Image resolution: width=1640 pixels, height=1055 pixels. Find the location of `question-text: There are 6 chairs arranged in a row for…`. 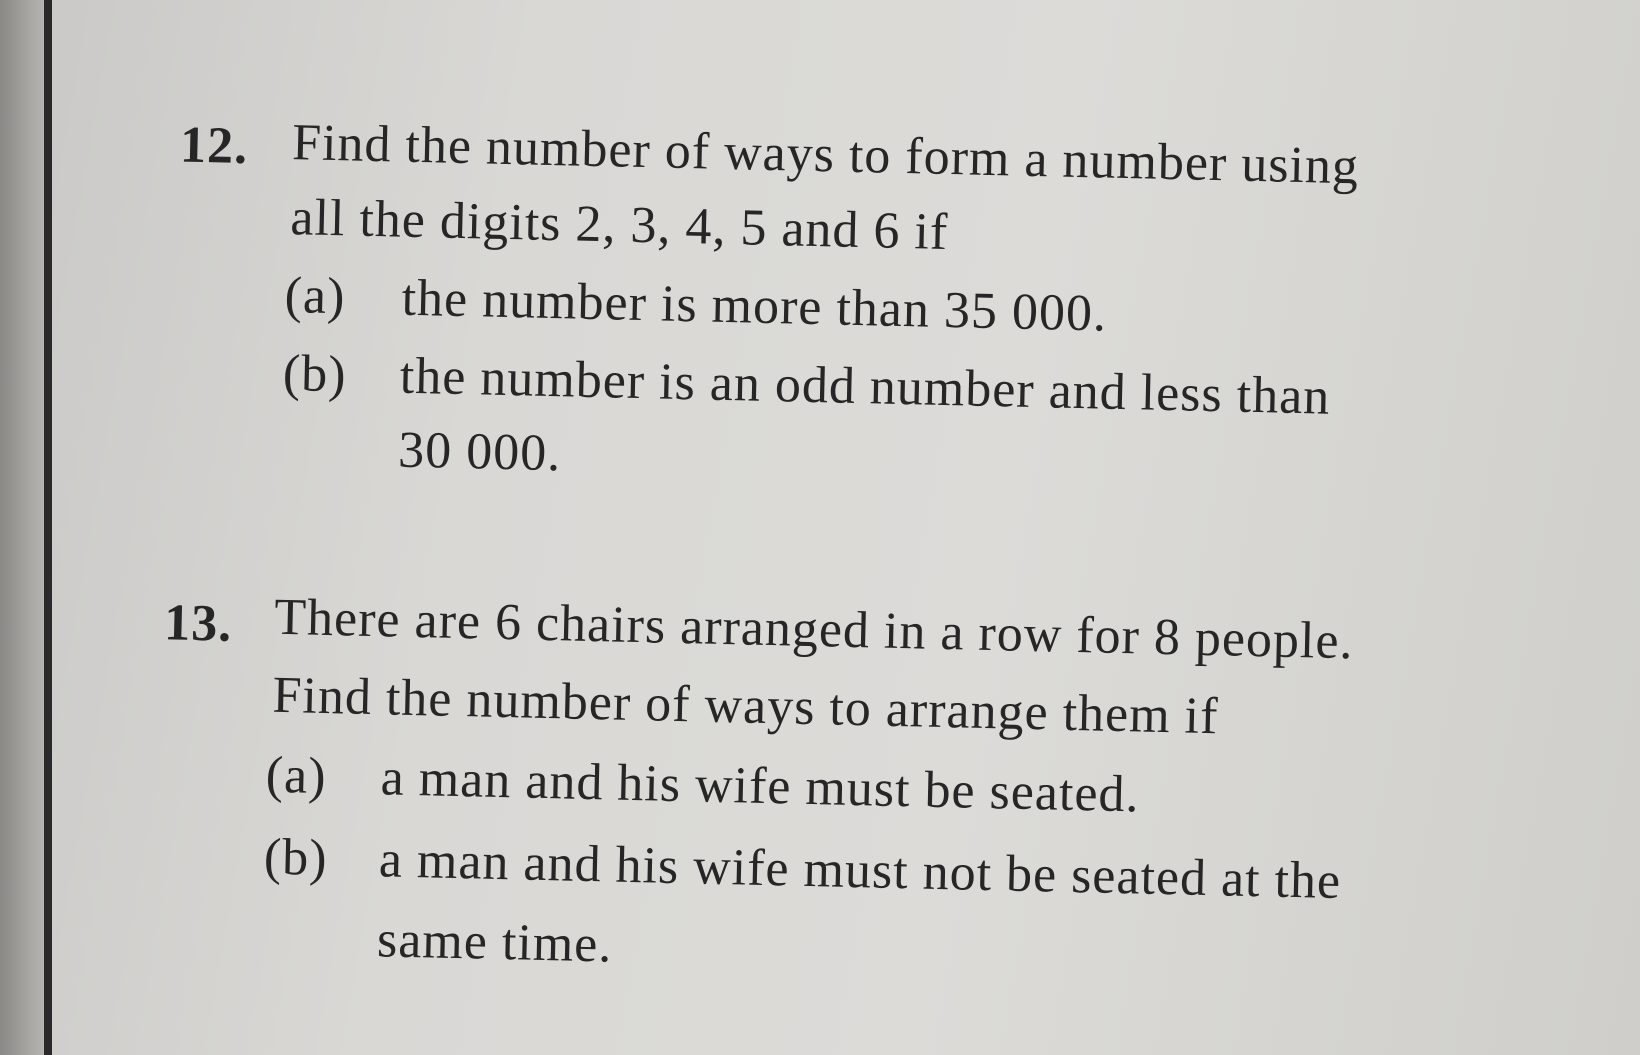

question-text: There are 6 chairs arranged in a row for… is located at coordinates (814, 629).